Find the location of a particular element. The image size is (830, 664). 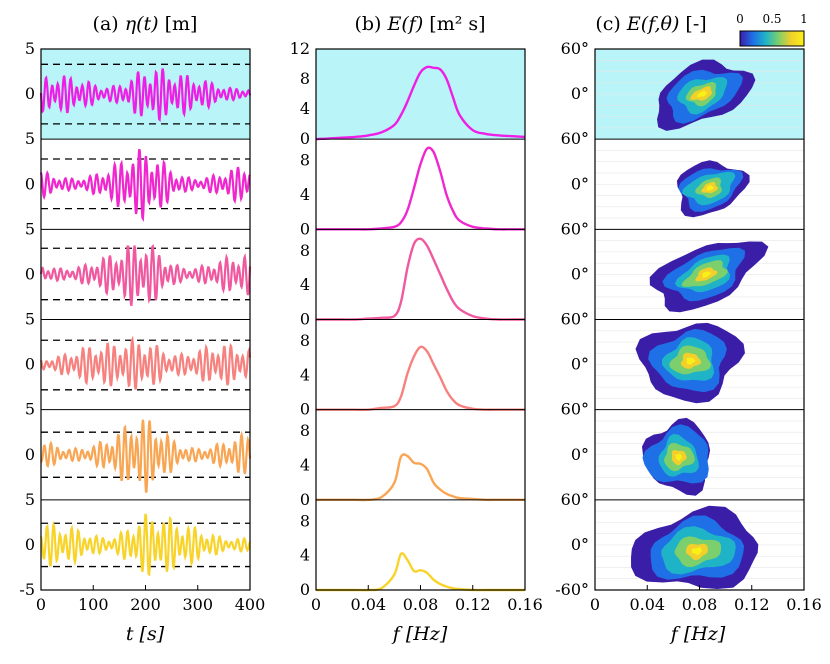

colorbar: 0 0.5 1 is located at coordinates (772, 29).